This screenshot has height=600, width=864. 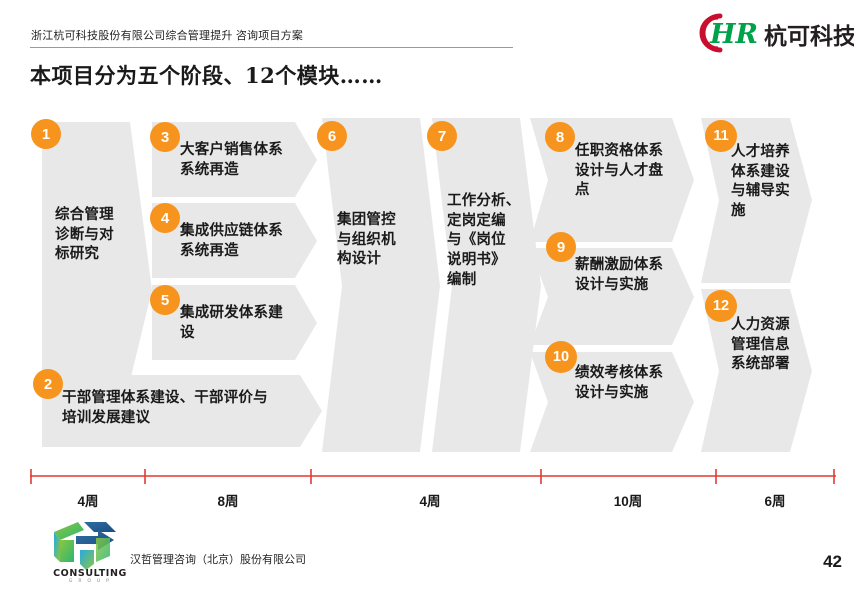 What do you see at coordinates (90, 573) in the screenshot?
I see `consulting-wordmark: CONSULTING` at bounding box center [90, 573].